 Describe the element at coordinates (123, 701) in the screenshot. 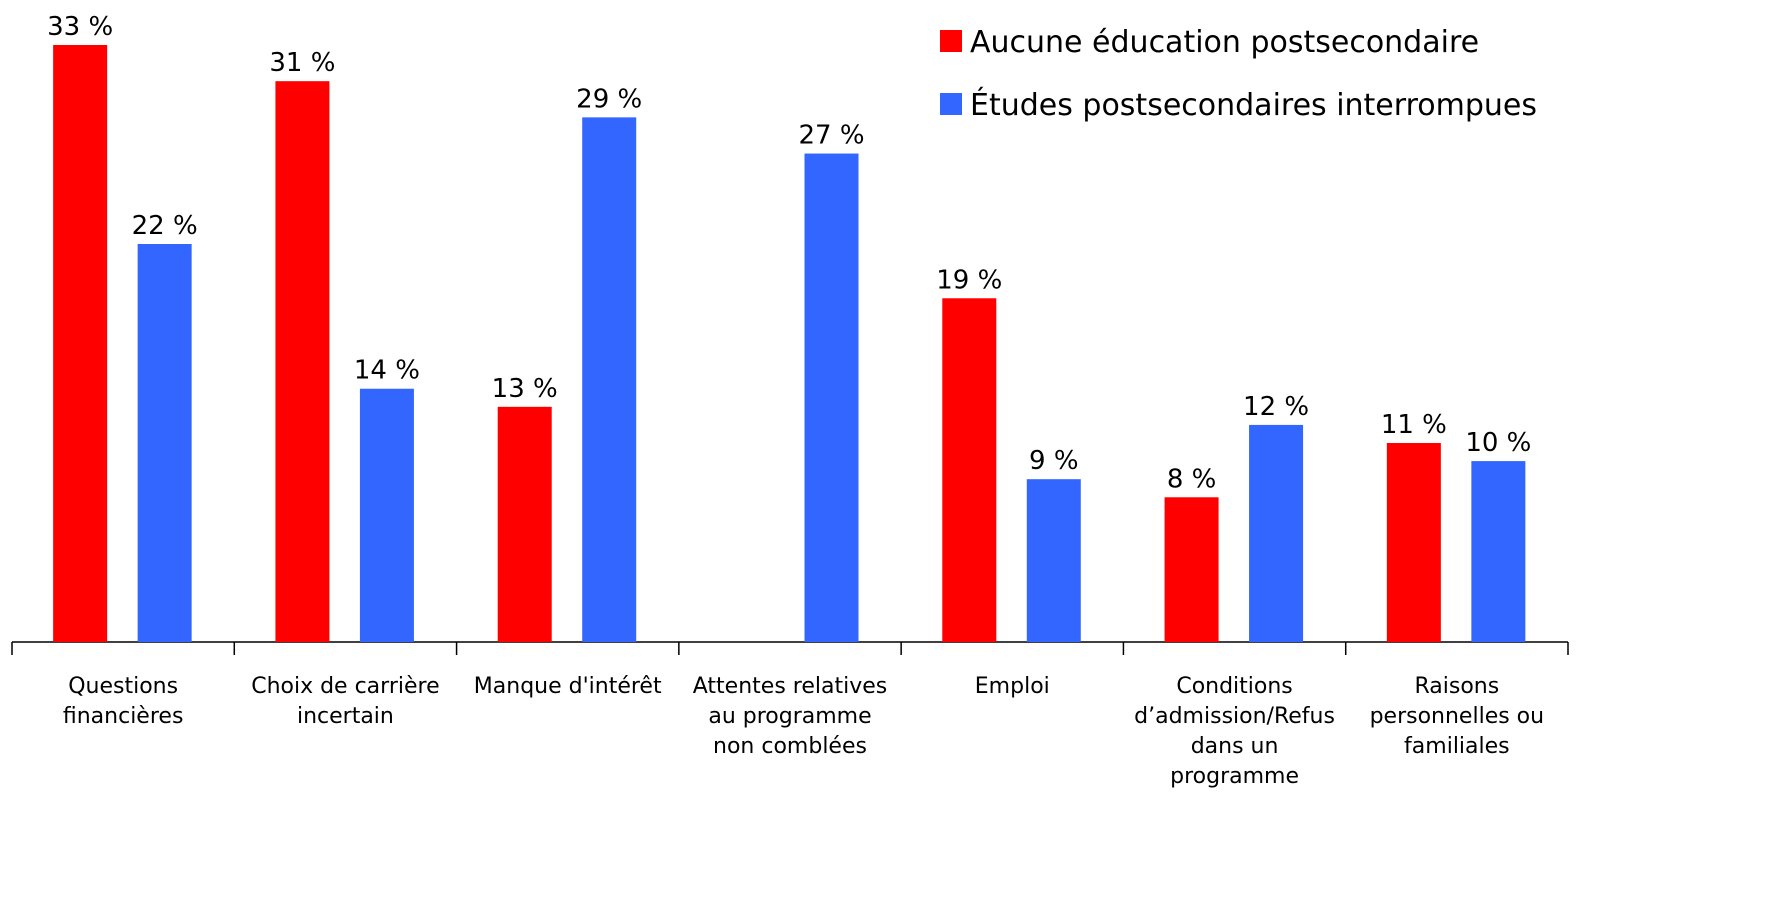

I see `x-tick-label: Questions financières` at that location.